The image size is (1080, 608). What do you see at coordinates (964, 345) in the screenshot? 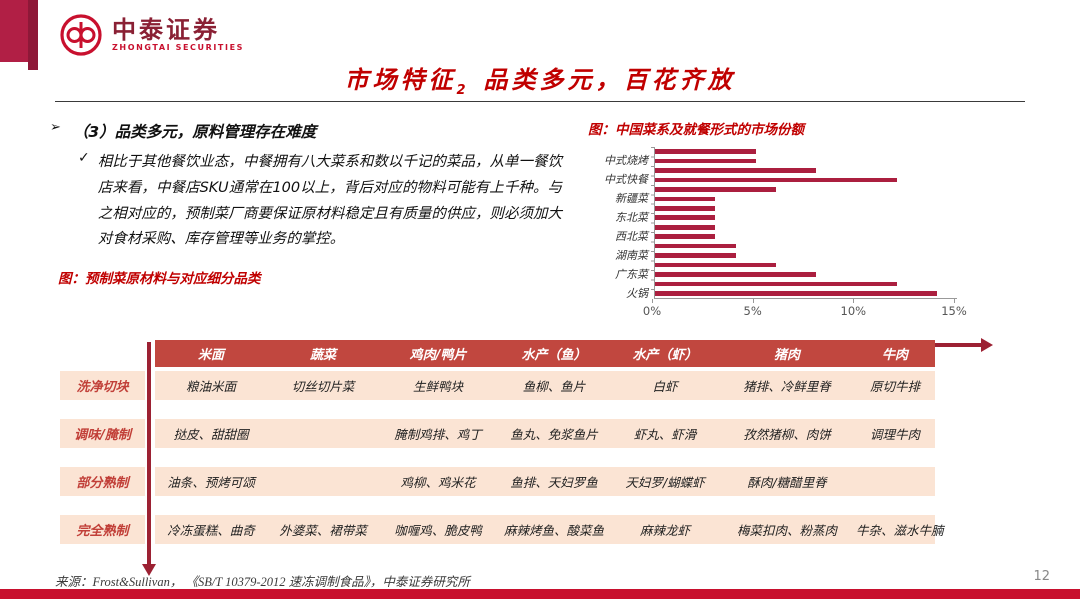
I see `category-axis-right-arrow-icon` at bounding box center [964, 345].